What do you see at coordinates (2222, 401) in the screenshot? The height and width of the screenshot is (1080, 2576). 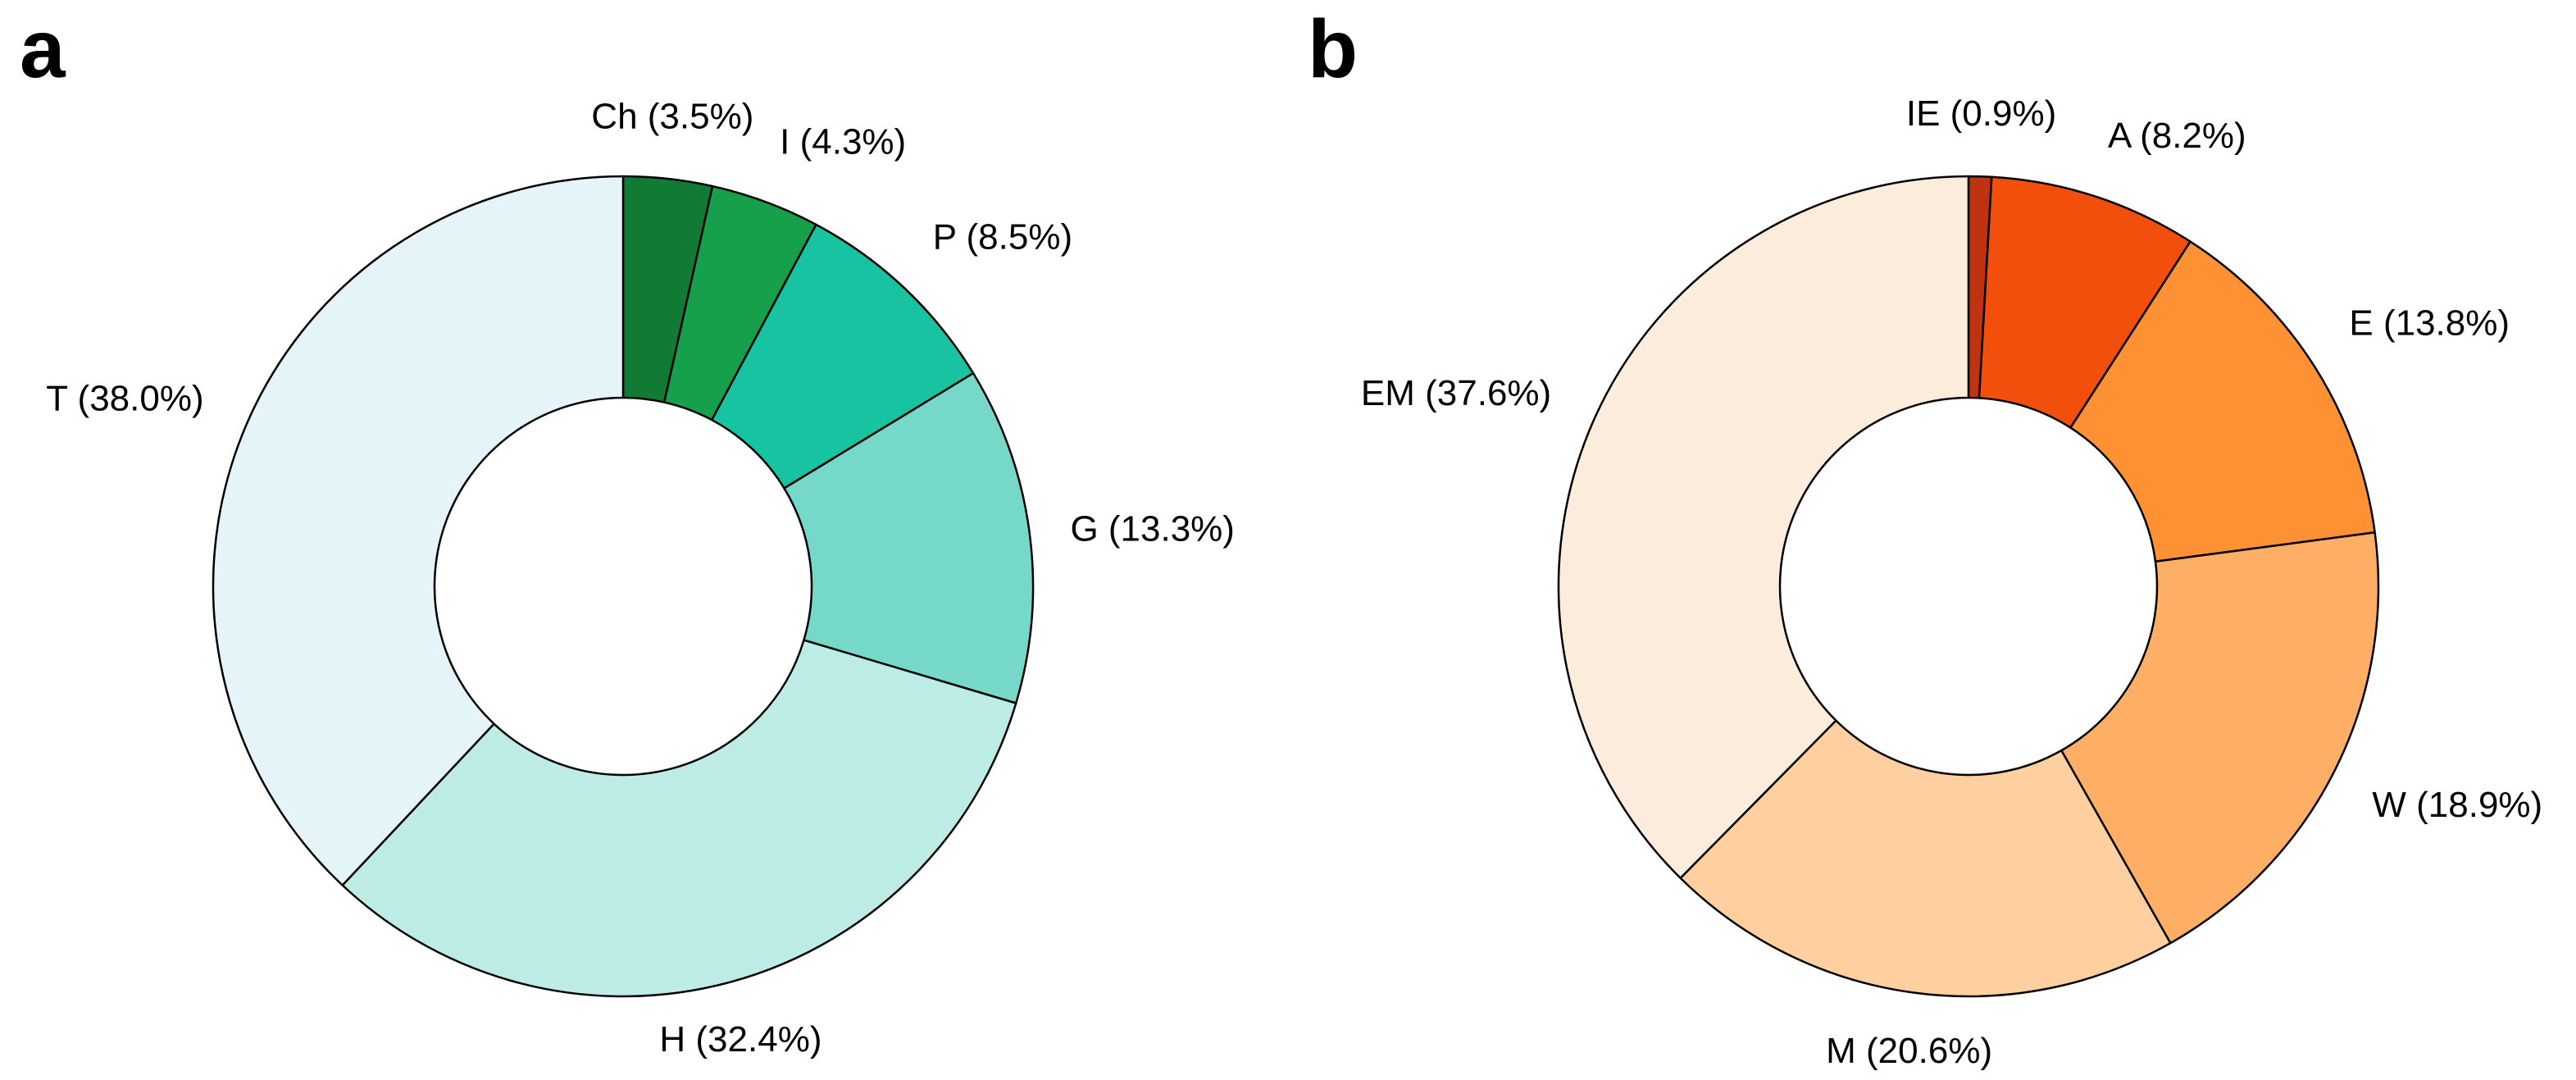 I see `slice-e` at bounding box center [2222, 401].